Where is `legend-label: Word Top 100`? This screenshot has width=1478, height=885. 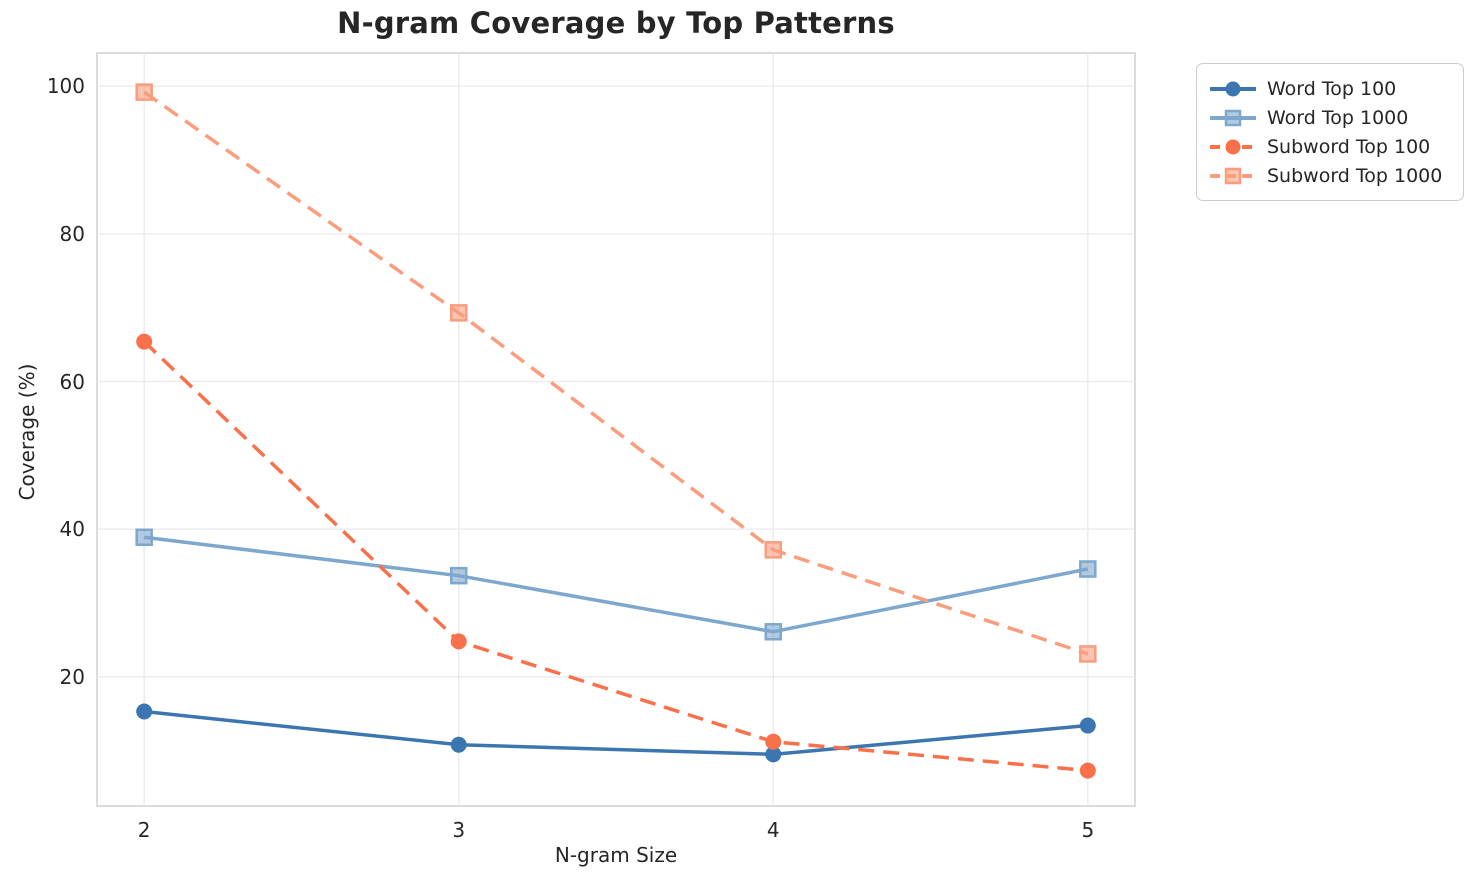 legend-label: Word Top 100 is located at coordinates (1332, 88).